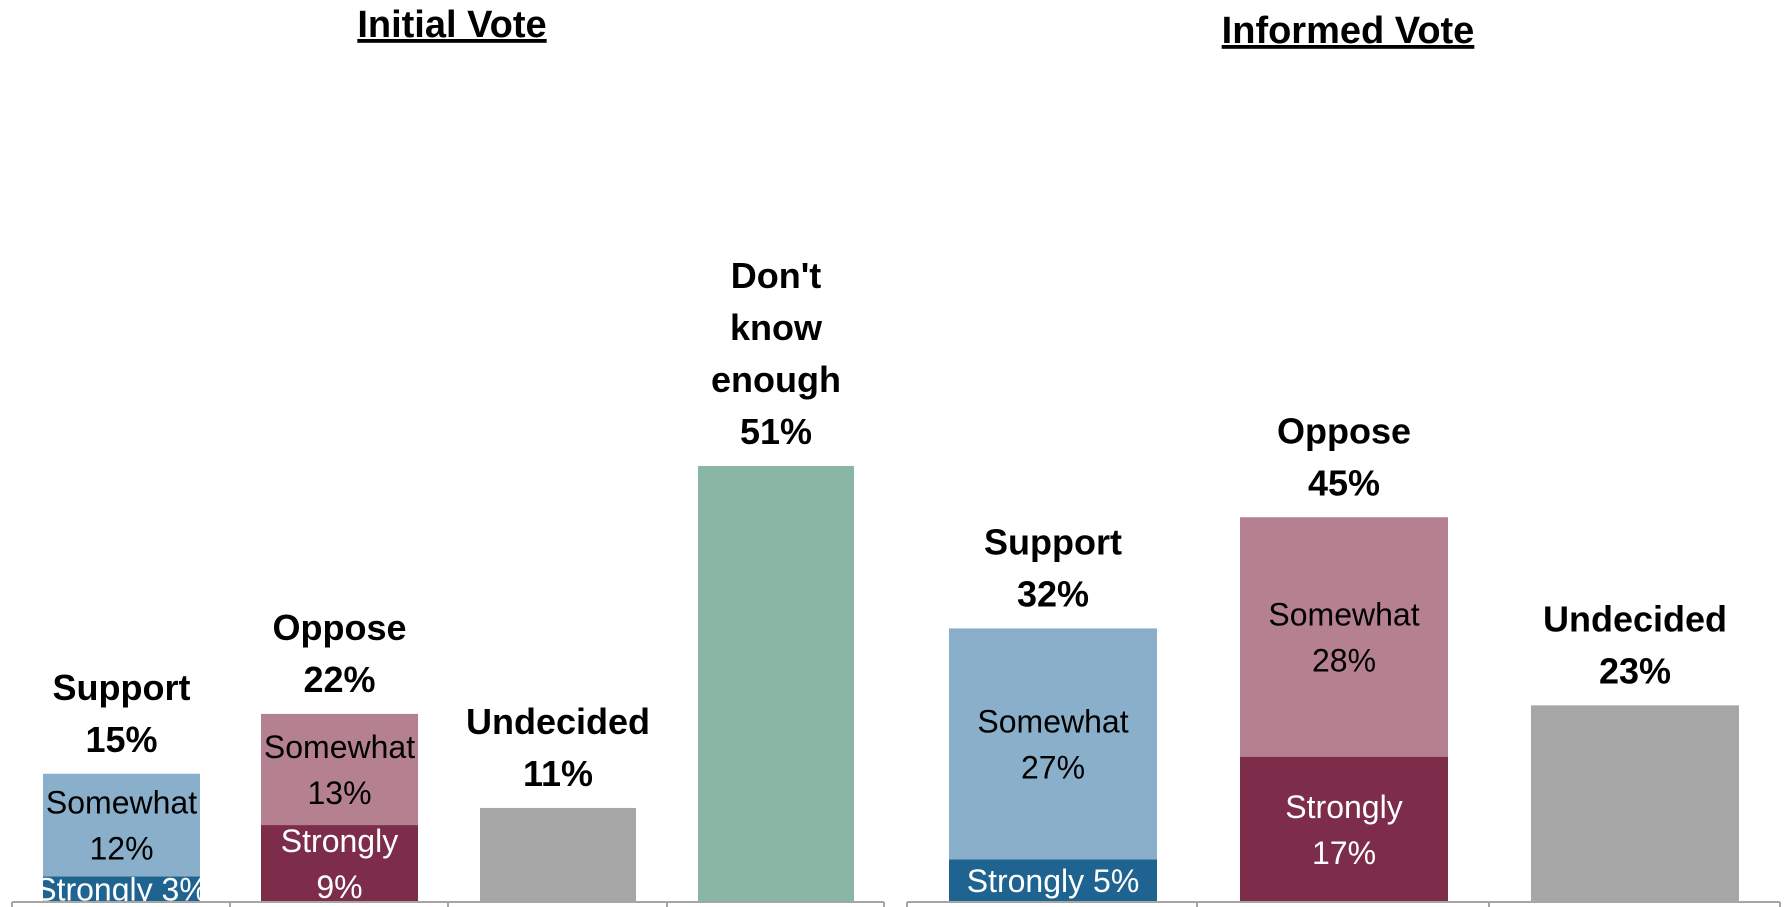  Describe the element at coordinates (339, 627) in the screenshot. I see `initial-oppose-category-label: Oppose` at that location.